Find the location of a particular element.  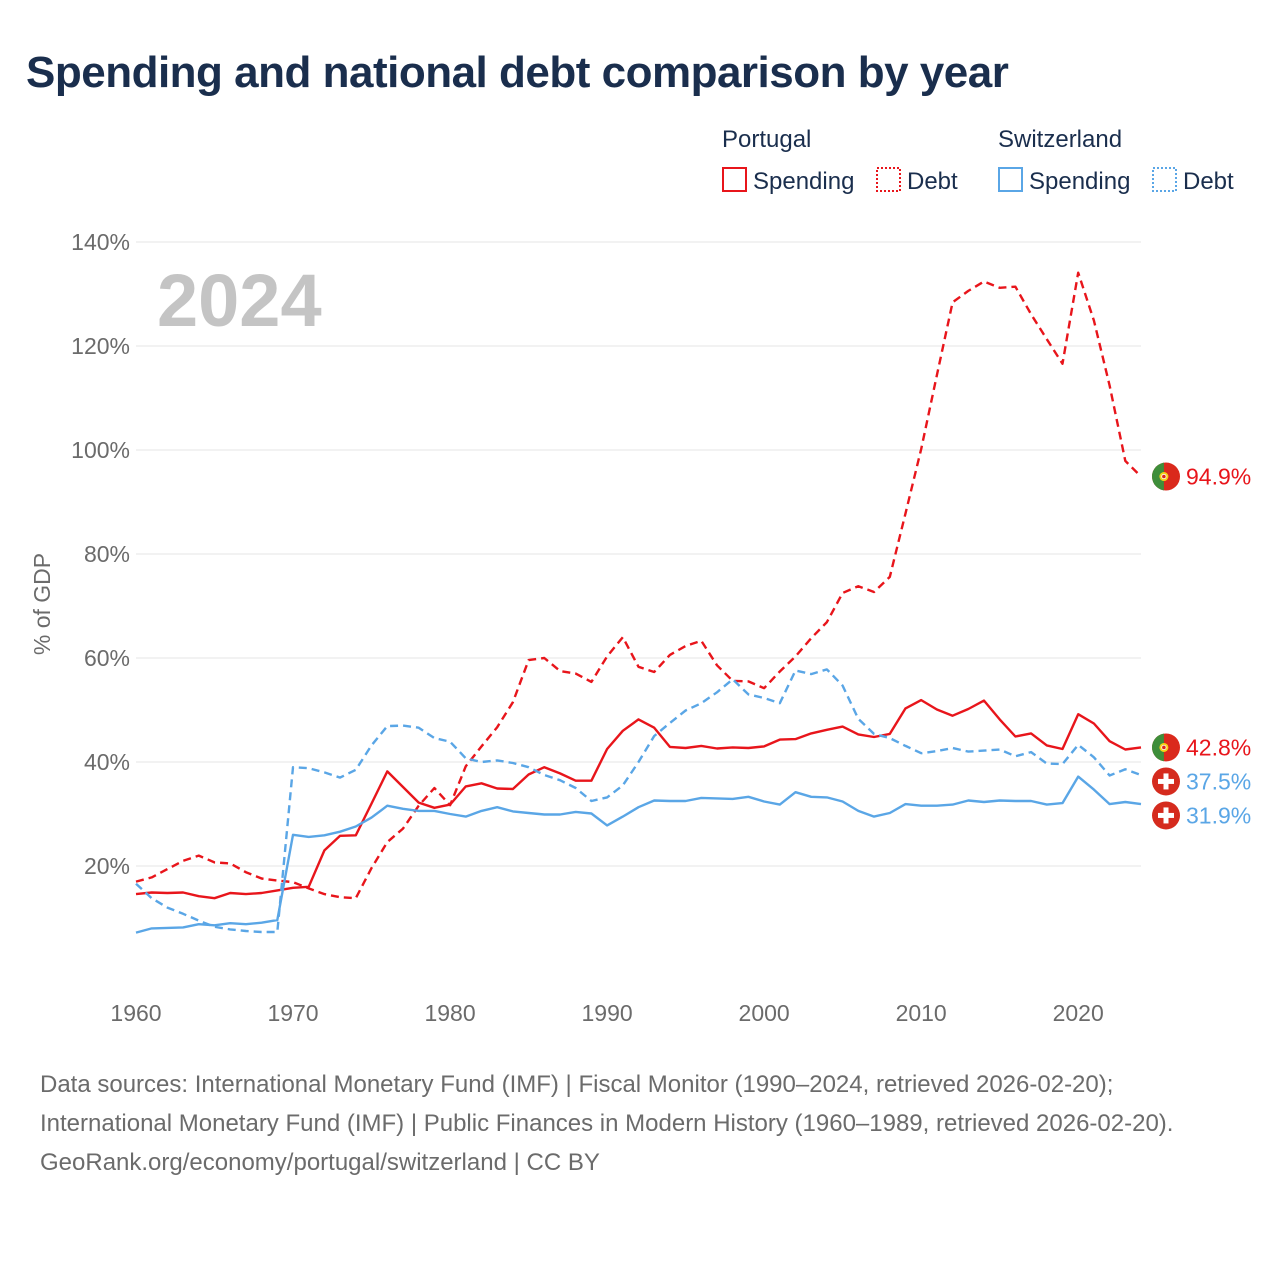

y-axis-label: % of GDP is located at coordinates (42, 604).